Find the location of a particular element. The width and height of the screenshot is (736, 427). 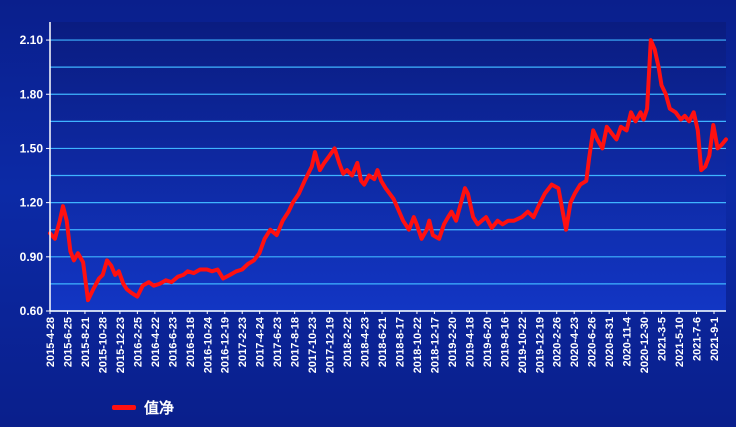

x-tick-label: 2019-10-22 is located at coordinates (523, 345).